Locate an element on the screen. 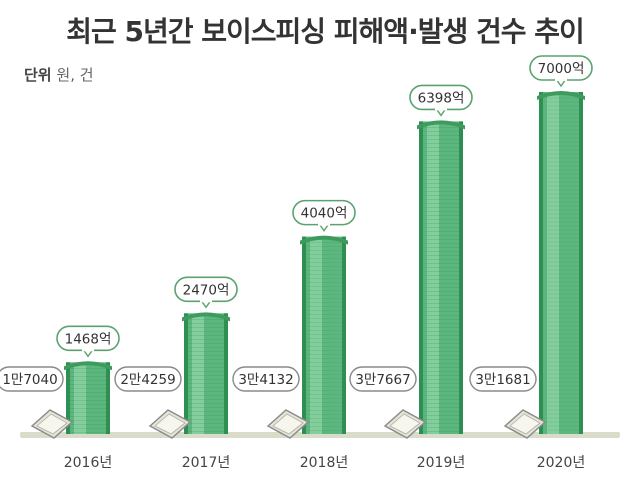 The height and width of the screenshot is (479, 642). x-tick-label: 2020년 is located at coordinates (561, 463).